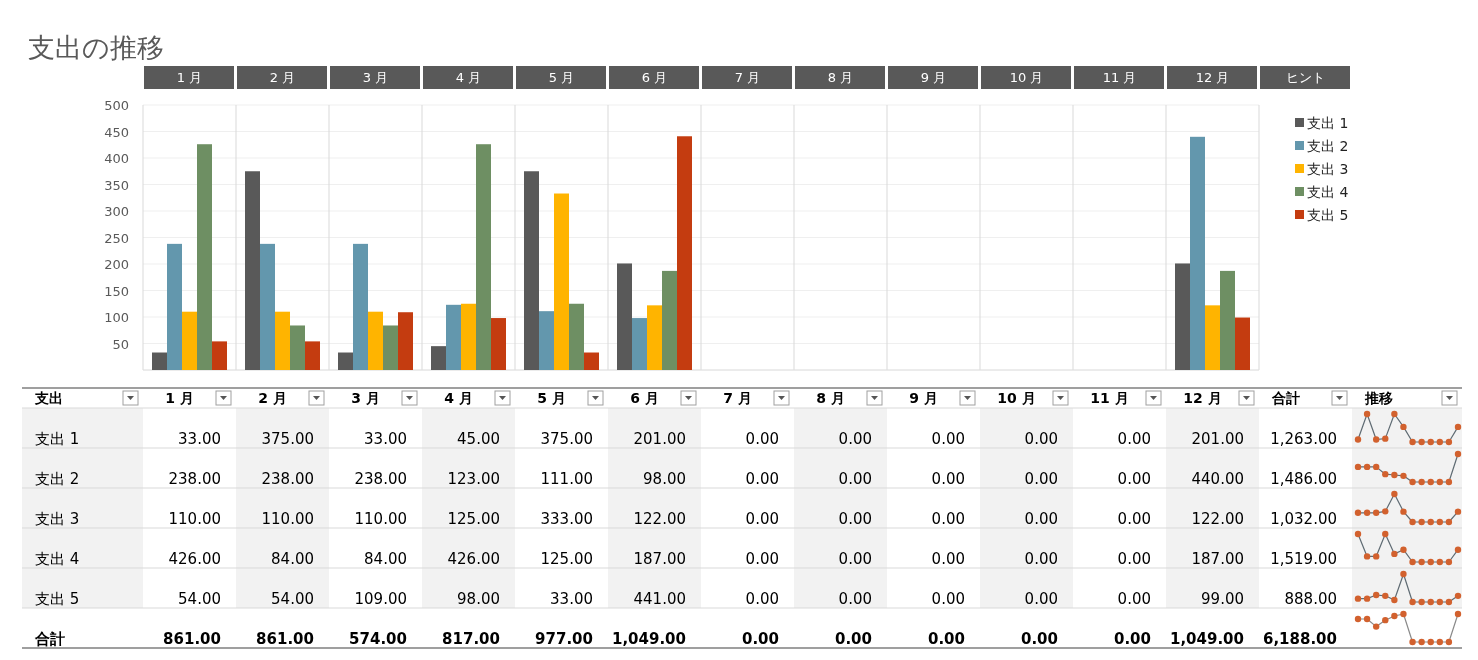 Image resolution: width=1478 pixels, height=660 pixels. What do you see at coordinates (116, 185) in the screenshot?
I see `y-tick-label: 350` at bounding box center [116, 185].